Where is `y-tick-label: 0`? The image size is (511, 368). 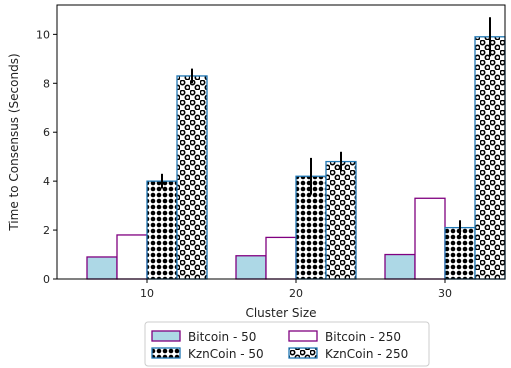
y-tick-label: 0 is located at coordinates (46, 279).